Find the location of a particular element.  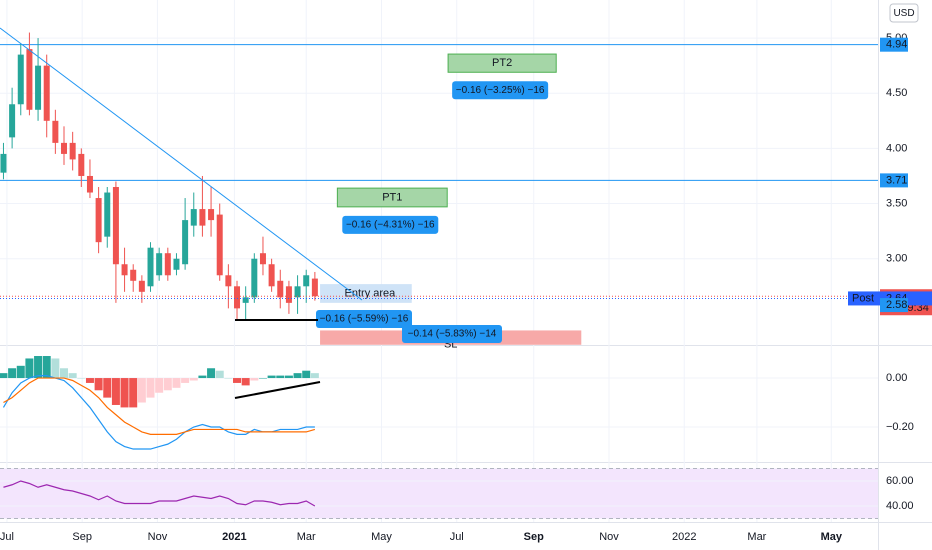

divergence-line is located at coordinates (277, 390).